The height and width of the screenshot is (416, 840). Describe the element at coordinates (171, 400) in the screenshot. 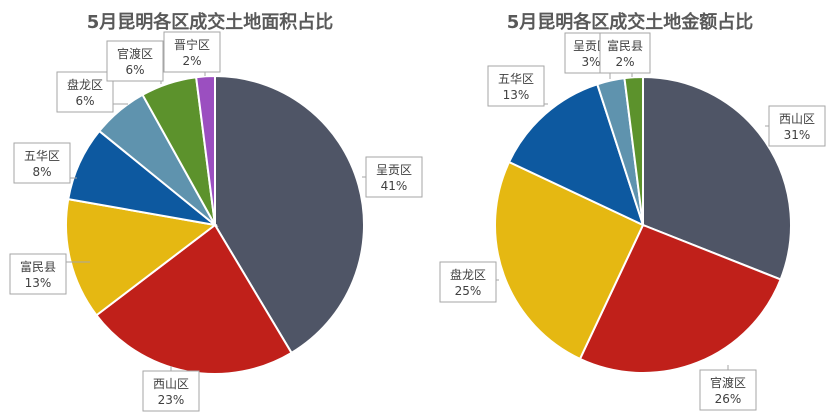

I see `chart-1-slice-value-1: 23%` at that location.